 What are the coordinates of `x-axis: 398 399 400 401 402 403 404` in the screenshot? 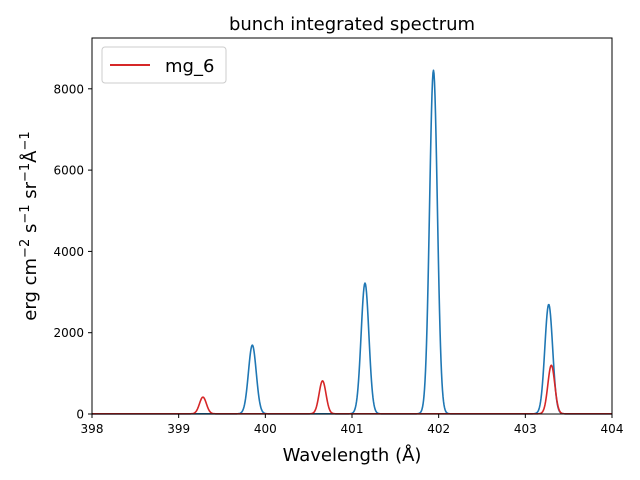 It's located at (352, 425).